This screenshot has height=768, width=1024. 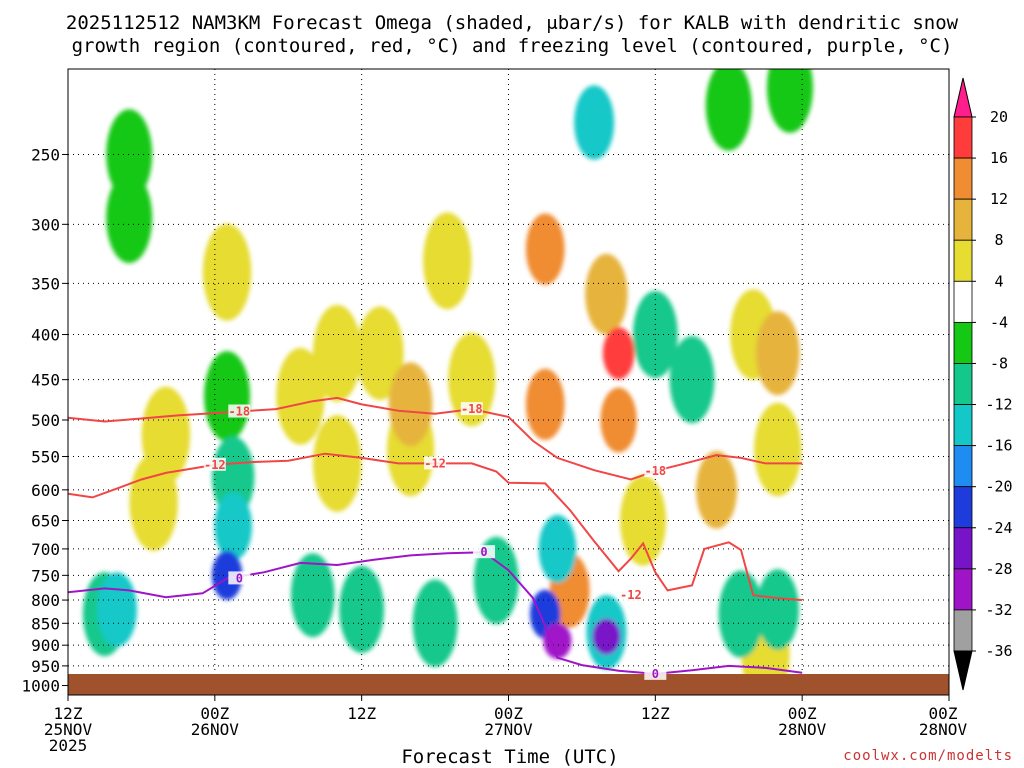 I want to click on y-tick-label: 700, so click(x=45, y=549).